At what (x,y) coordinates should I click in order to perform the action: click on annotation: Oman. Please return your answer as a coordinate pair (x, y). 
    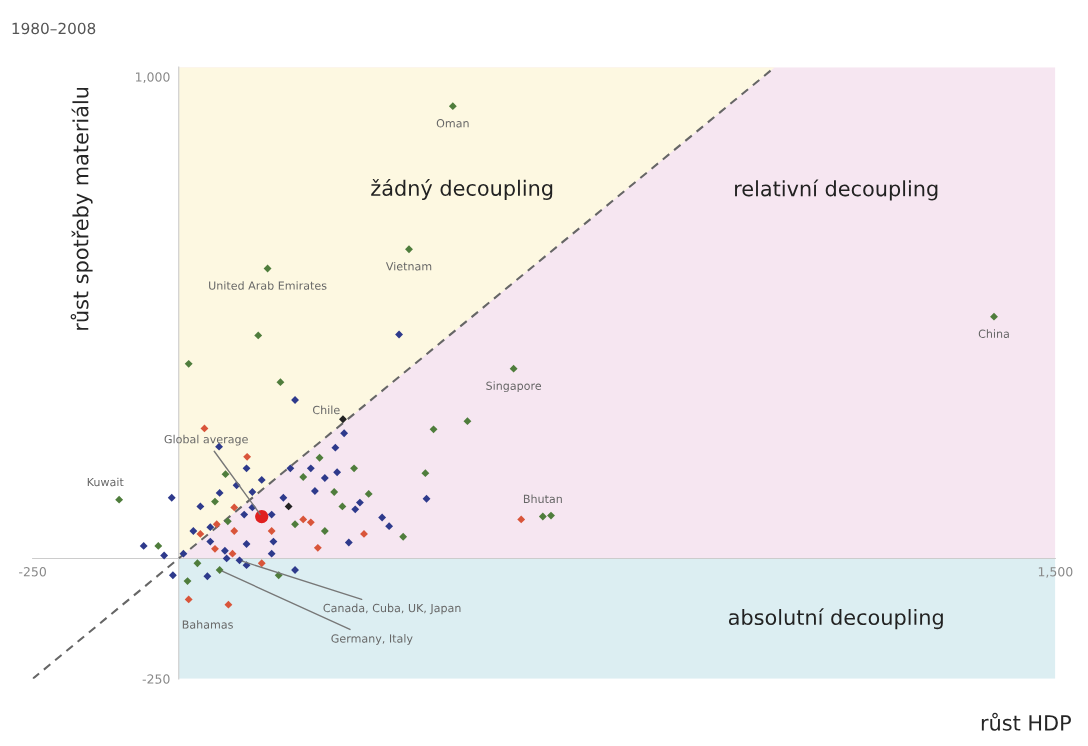
    Looking at the image, I should click on (452, 123).